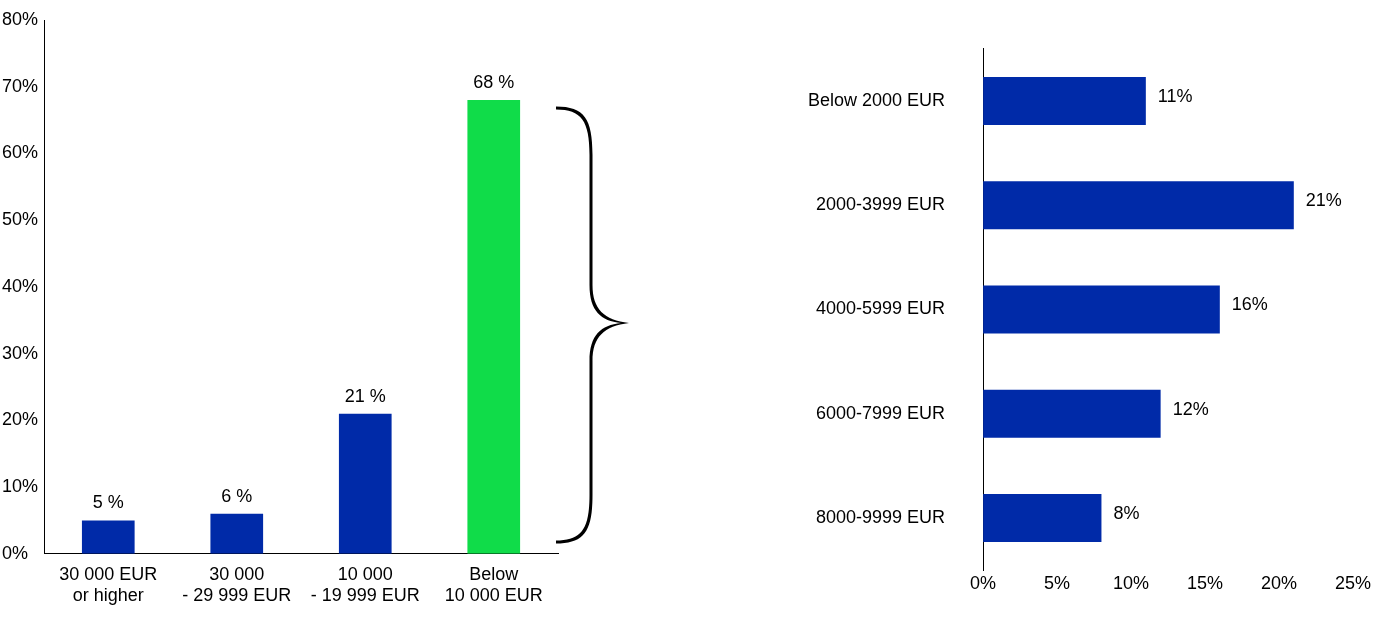 The height and width of the screenshot is (619, 1374). What do you see at coordinates (1057, 582) in the screenshot?
I see `x-tick-label: 5%` at bounding box center [1057, 582].